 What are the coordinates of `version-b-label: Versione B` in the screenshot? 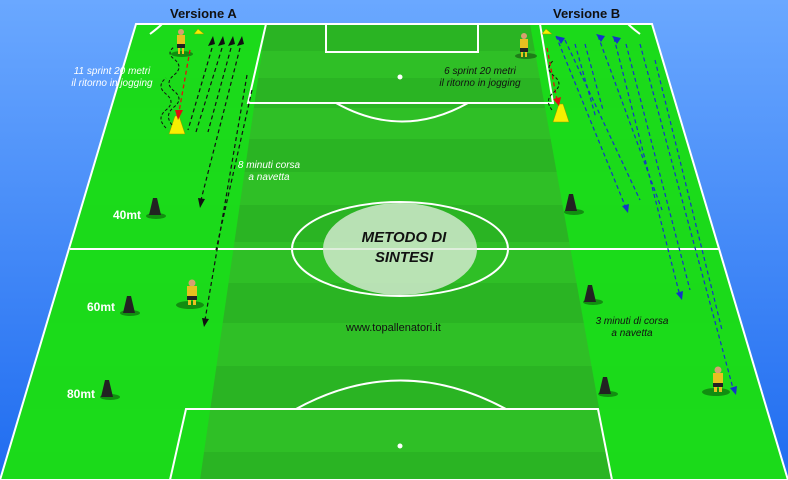 It's located at (587, 13).